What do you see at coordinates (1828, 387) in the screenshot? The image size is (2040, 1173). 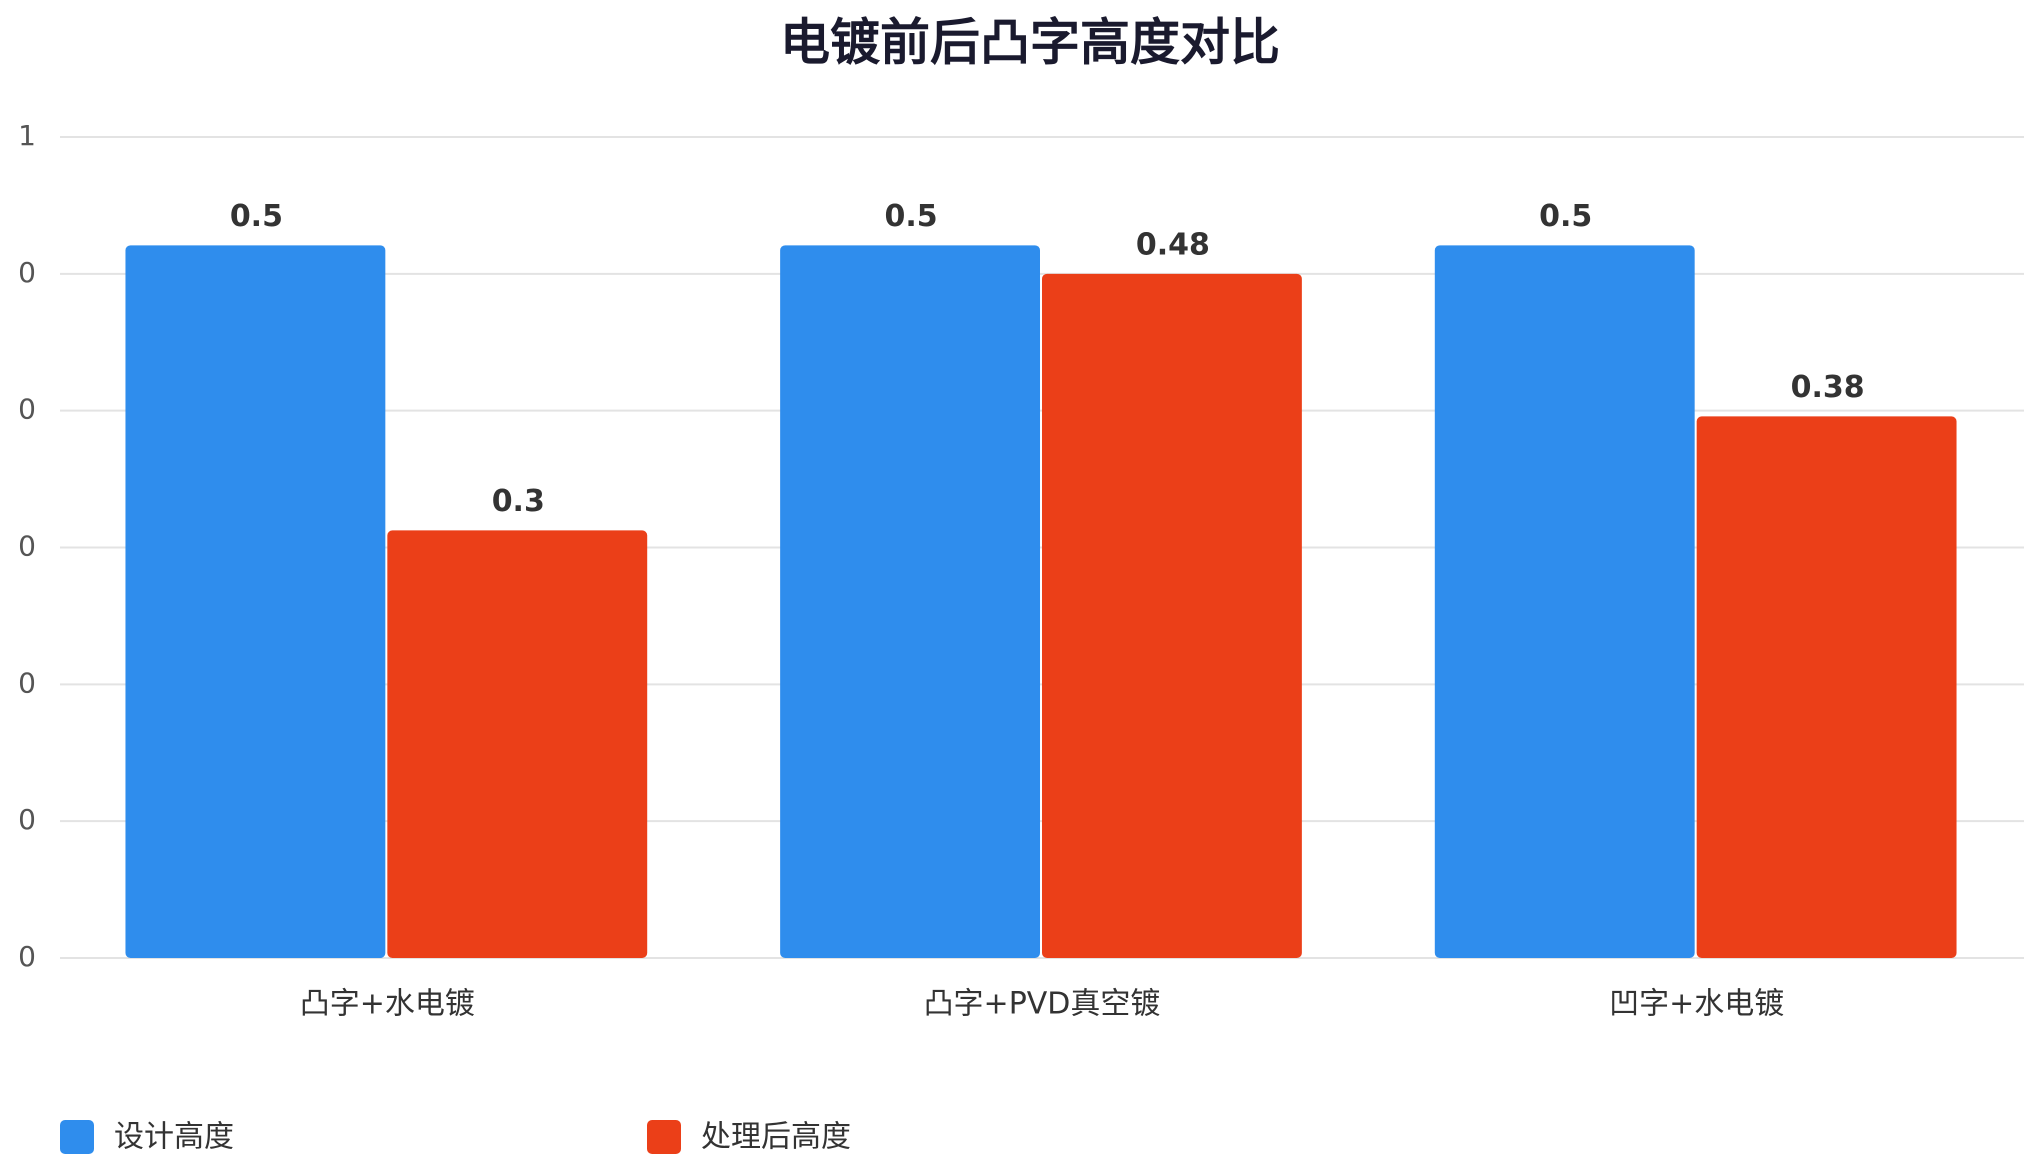 I see `value-label: 0.38` at bounding box center [1828, 387].